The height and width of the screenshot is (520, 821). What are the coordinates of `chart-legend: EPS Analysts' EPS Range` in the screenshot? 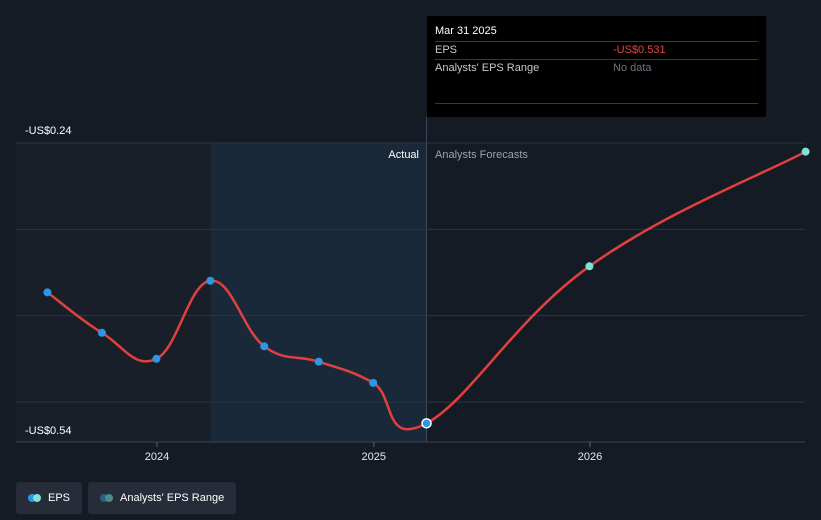 It's located at (126, 498).